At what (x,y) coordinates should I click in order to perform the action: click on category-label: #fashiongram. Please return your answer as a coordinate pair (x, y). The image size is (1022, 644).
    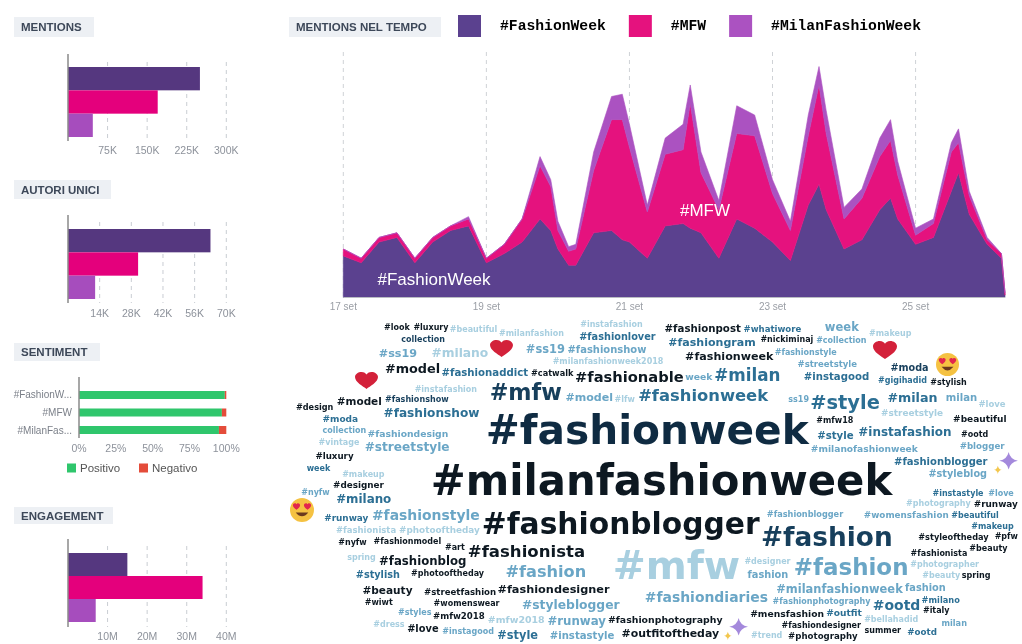
    Looking at the image, I should click on (712, 342).